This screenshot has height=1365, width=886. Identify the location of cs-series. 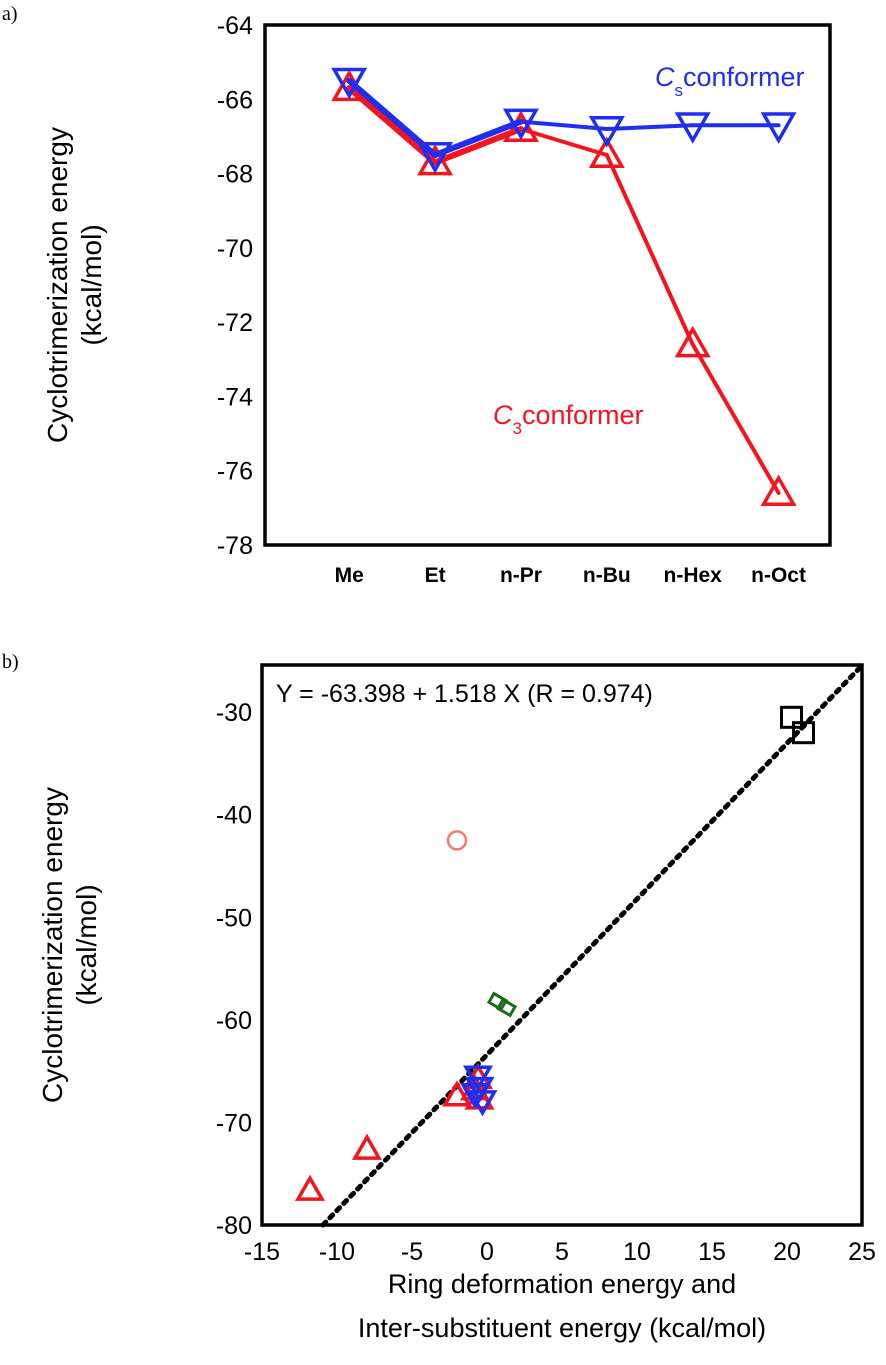
(564, 120).